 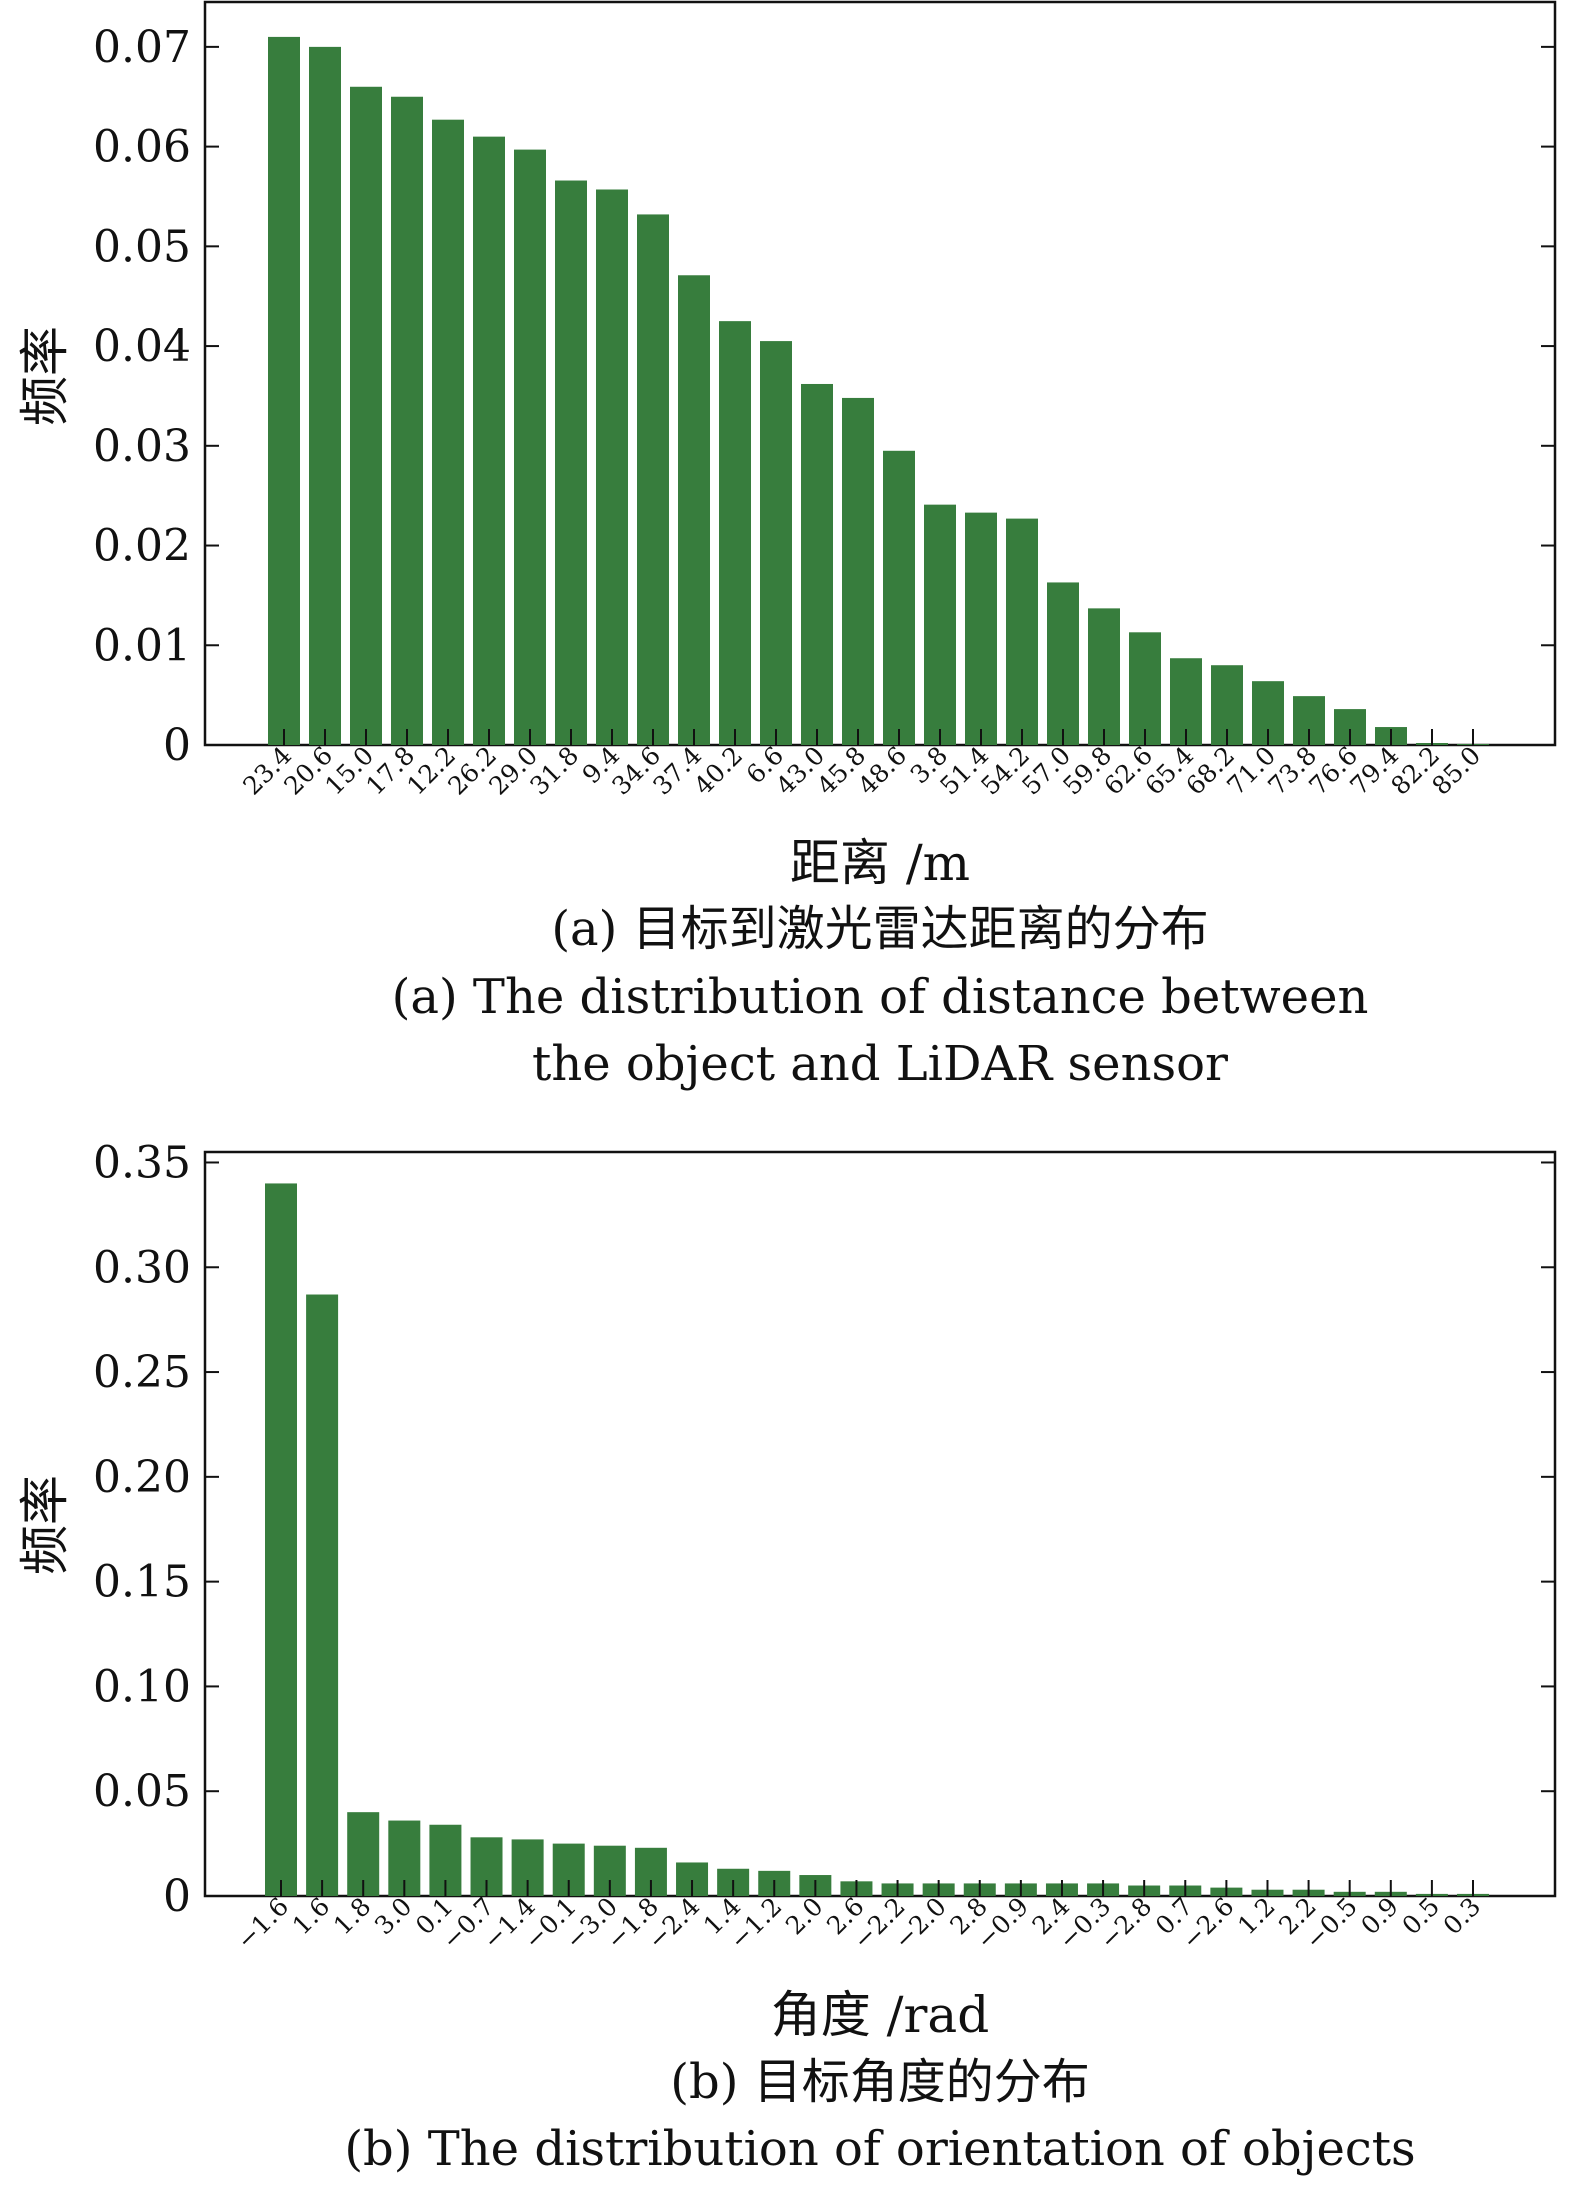 I want to click on y-tick-label: 0.03, so click(x=142, y=446).